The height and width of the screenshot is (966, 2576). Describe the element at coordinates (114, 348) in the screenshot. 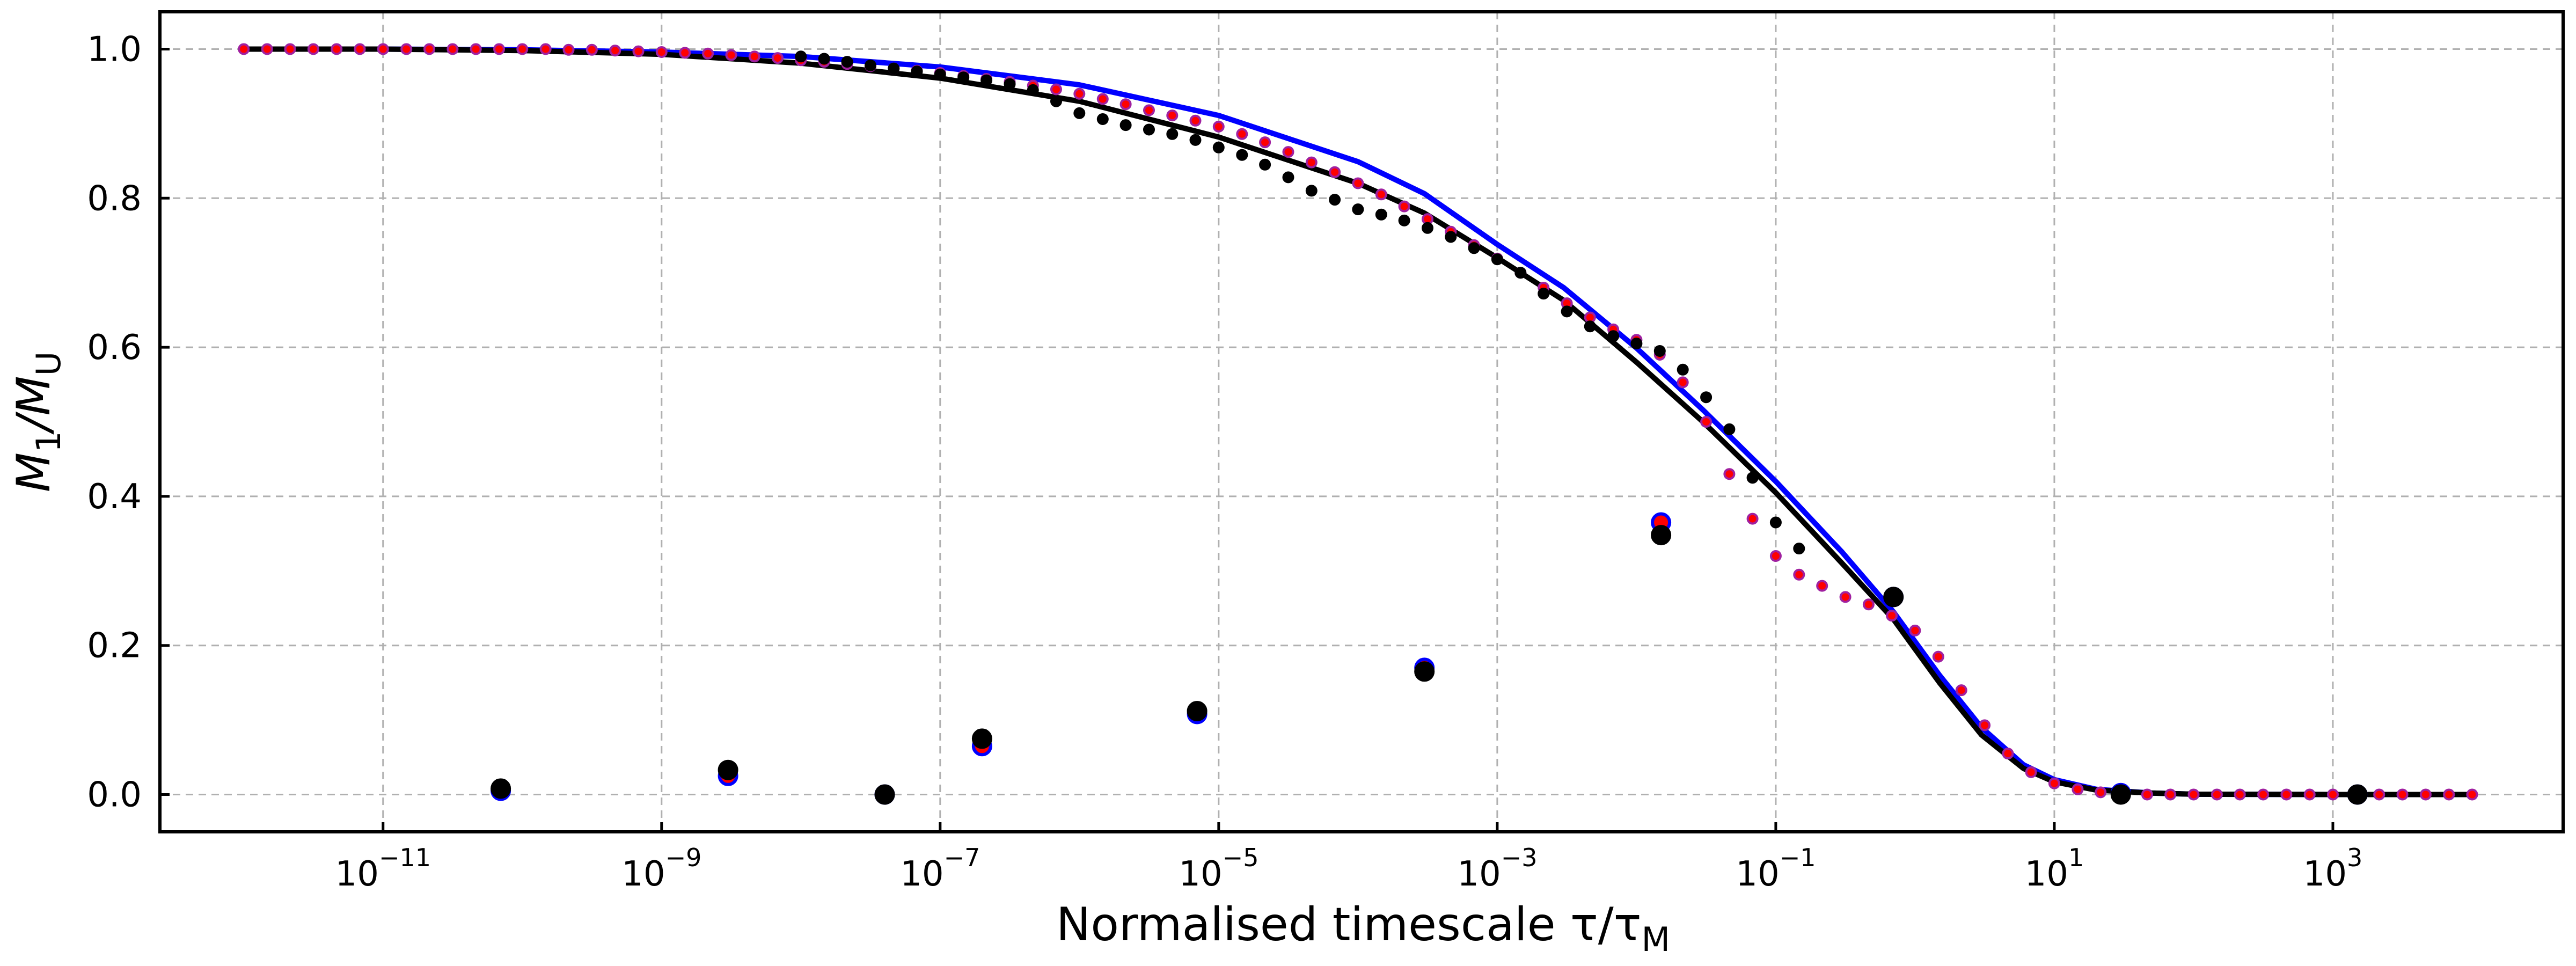

I see `y-tick-label: 0.6` at that location.